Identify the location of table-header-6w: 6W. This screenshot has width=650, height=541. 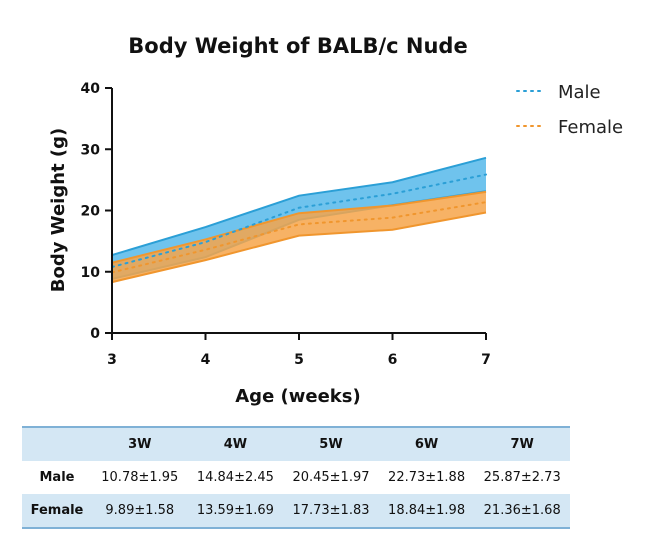
(426, 444).